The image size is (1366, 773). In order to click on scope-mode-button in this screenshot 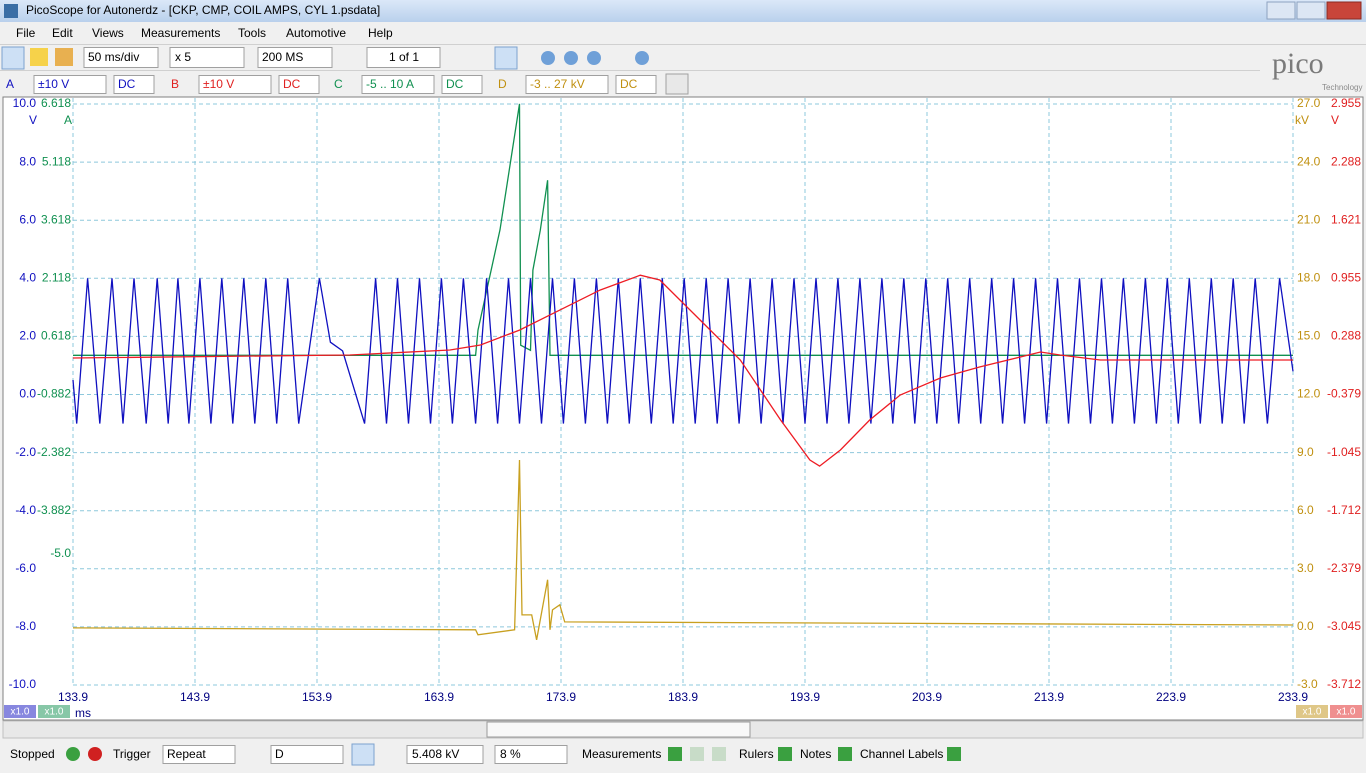, I will do `click(13, 58)`.